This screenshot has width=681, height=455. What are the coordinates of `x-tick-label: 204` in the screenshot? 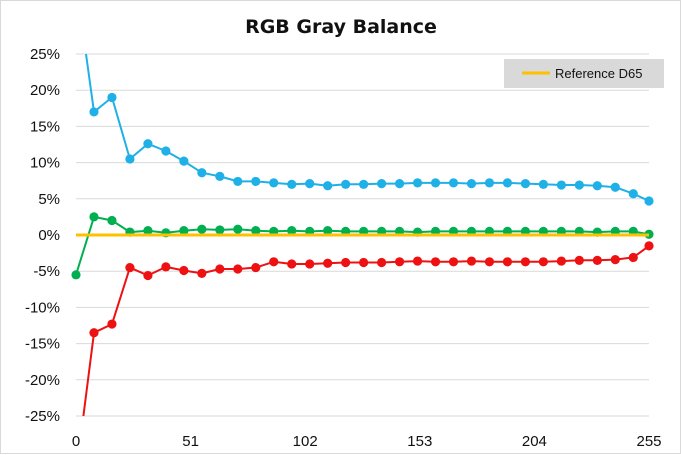 It's located at (534, 441).